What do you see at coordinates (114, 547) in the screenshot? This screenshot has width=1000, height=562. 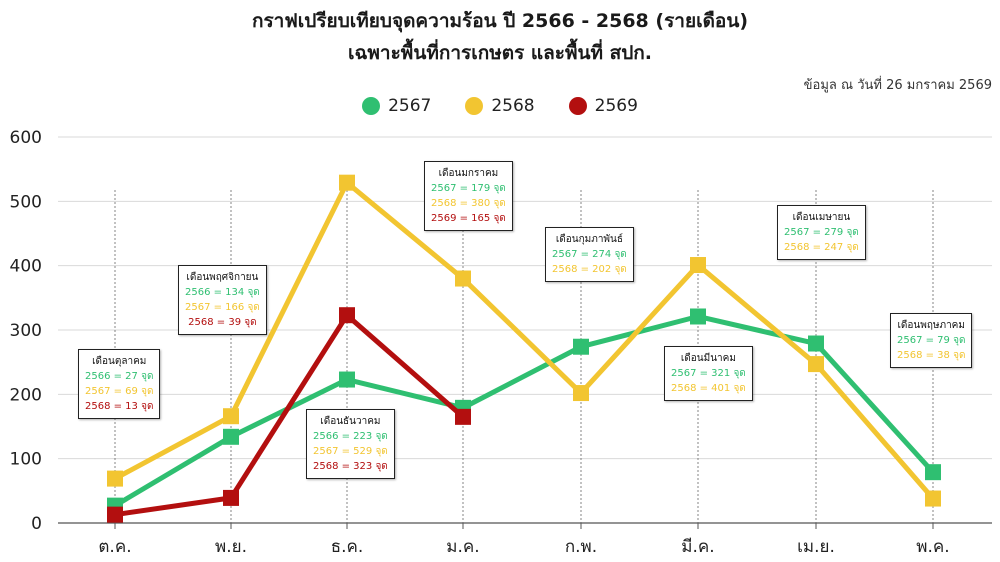 I see `x-tick-label: ต.ค.` at bounding box center [114, 547].